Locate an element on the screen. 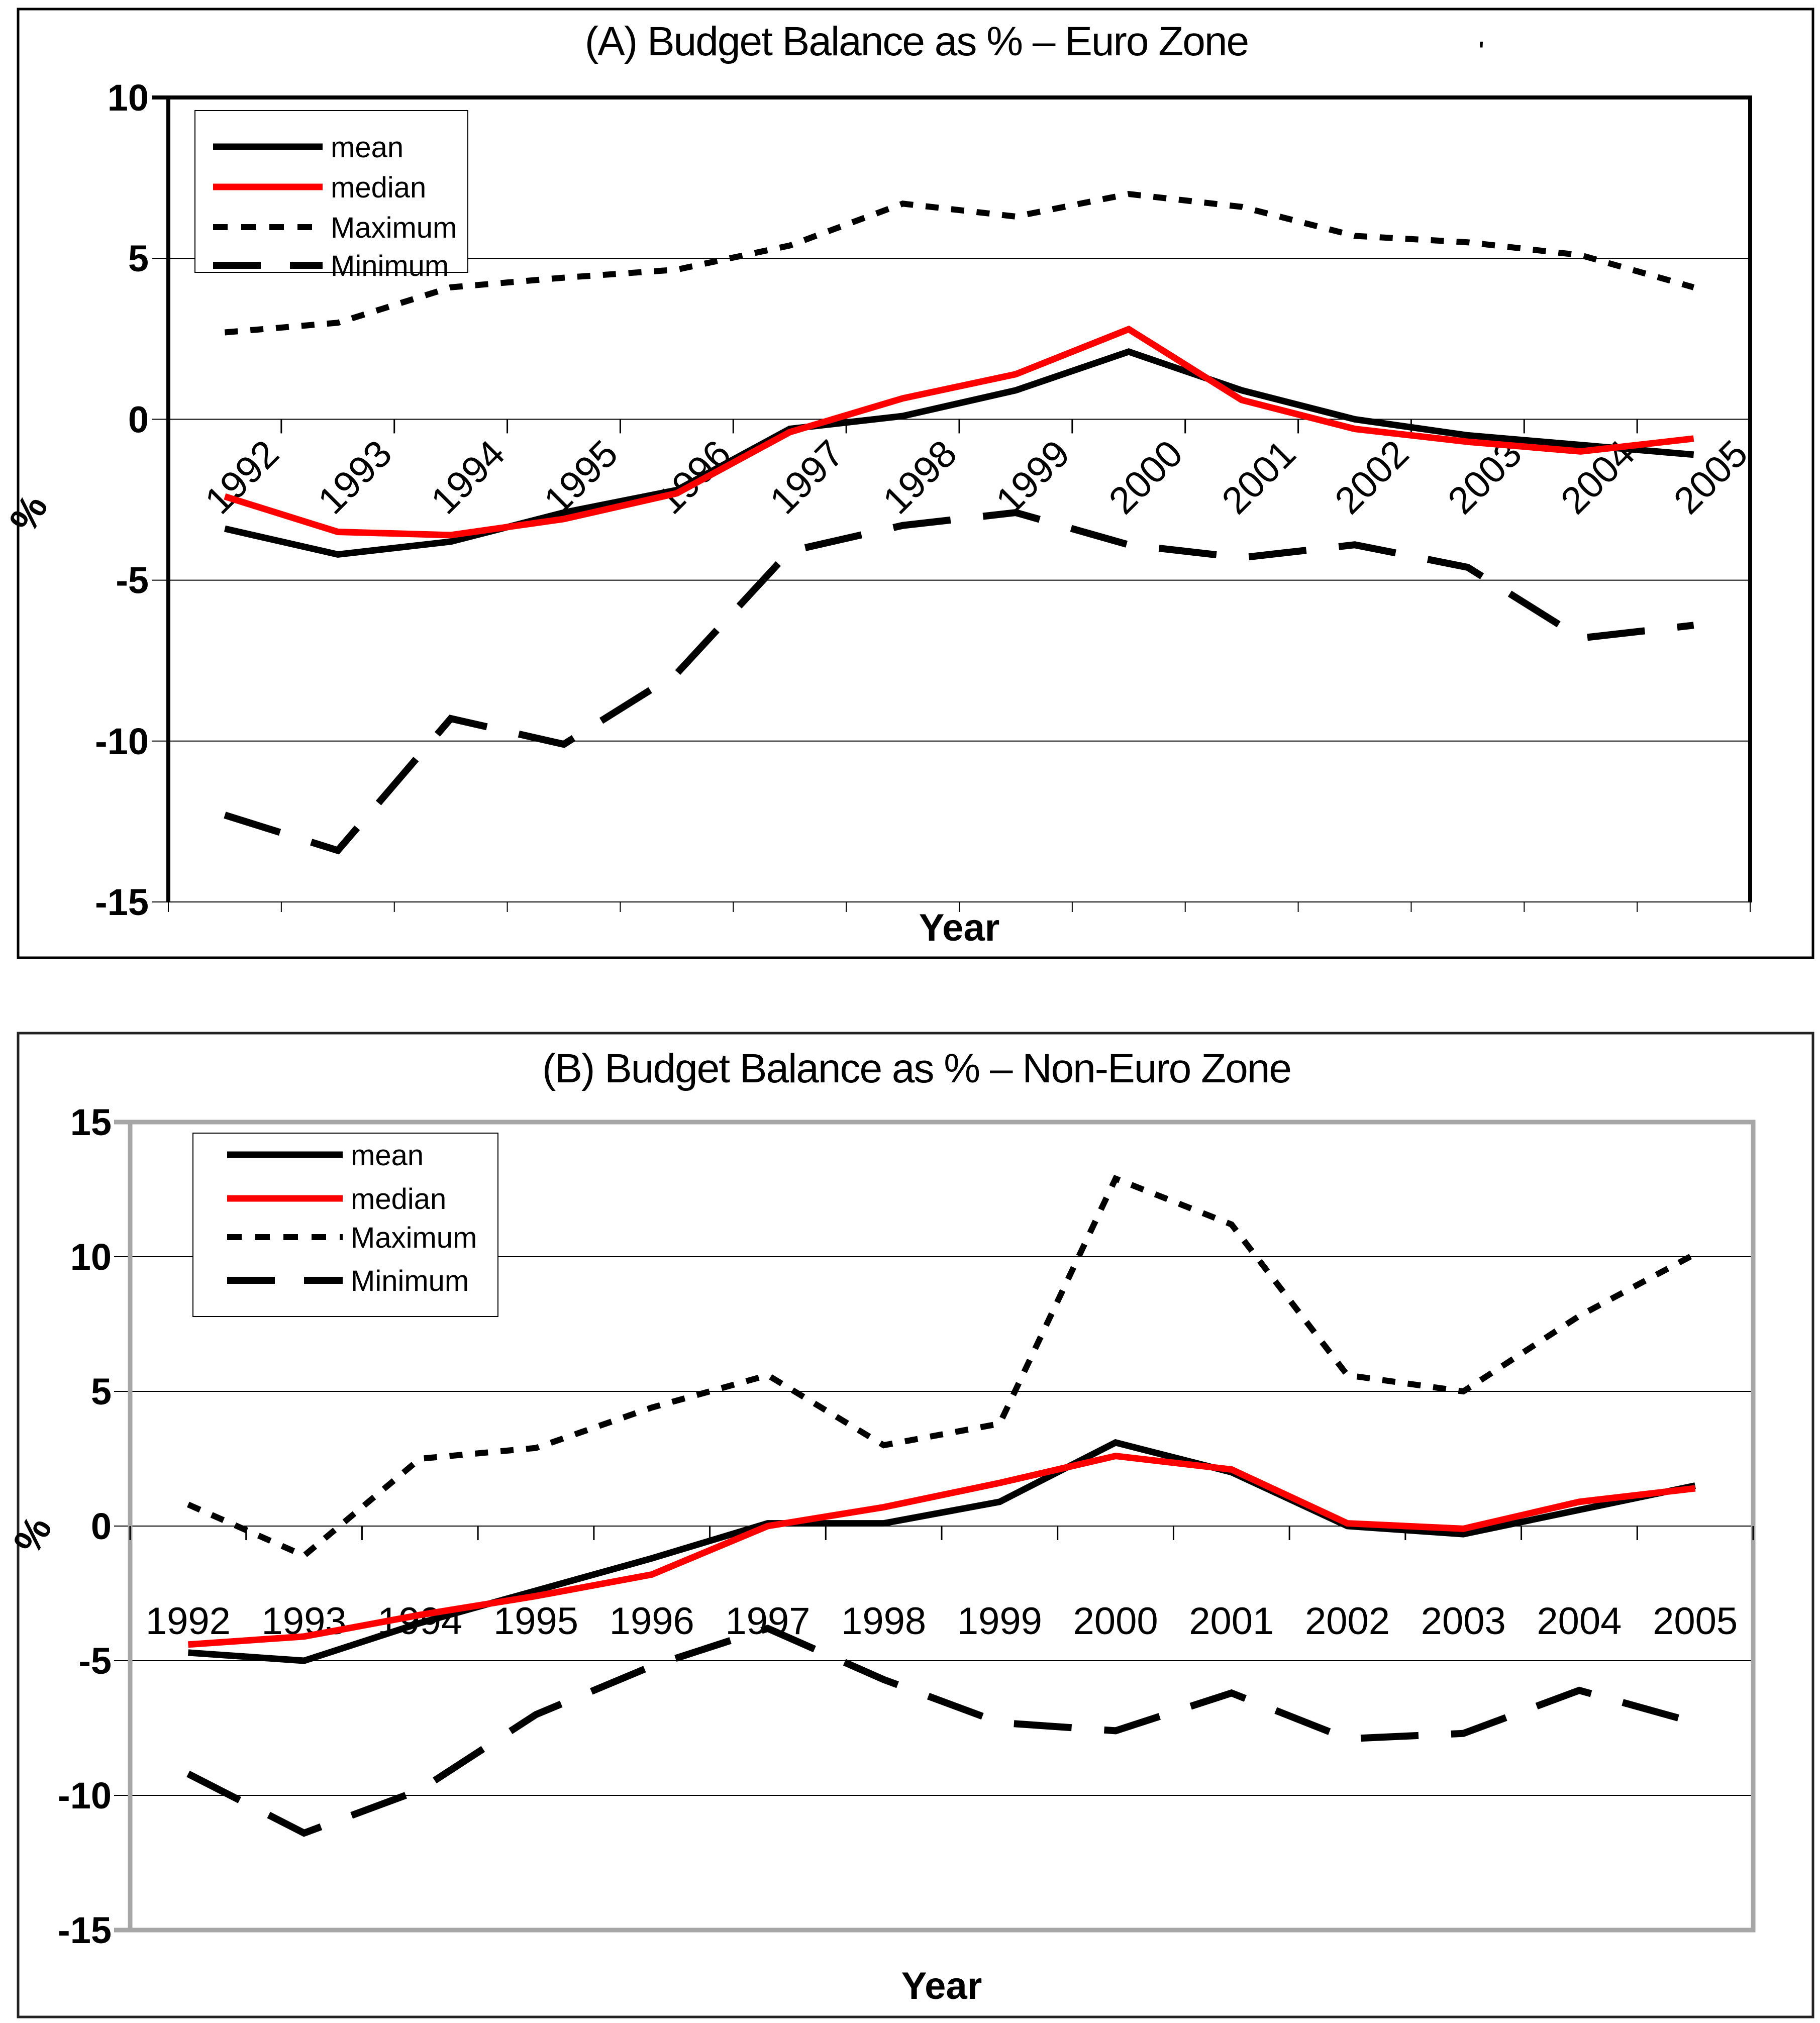 Image resolution: width=1820 pixels, height=2023 pixels. x-tick-label: 2004 is located at coordinates (1579, 1621).